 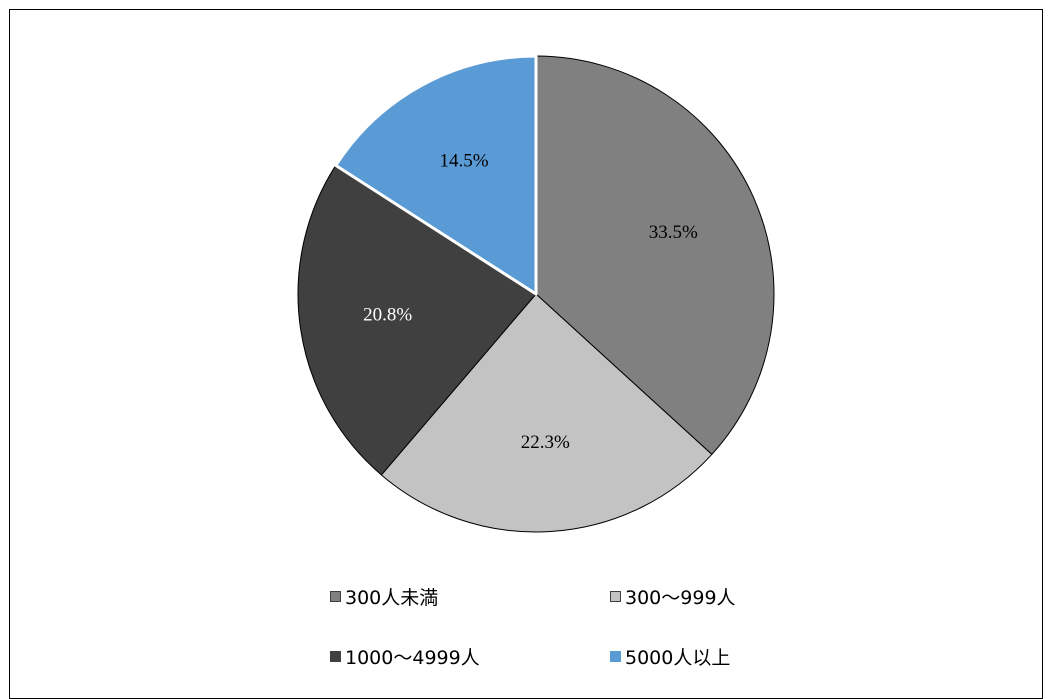 What do you see at coordinates (545, 442) in the screenshot?
I see `pie-data-label: 22.3%` at bounding box center [545, 442].